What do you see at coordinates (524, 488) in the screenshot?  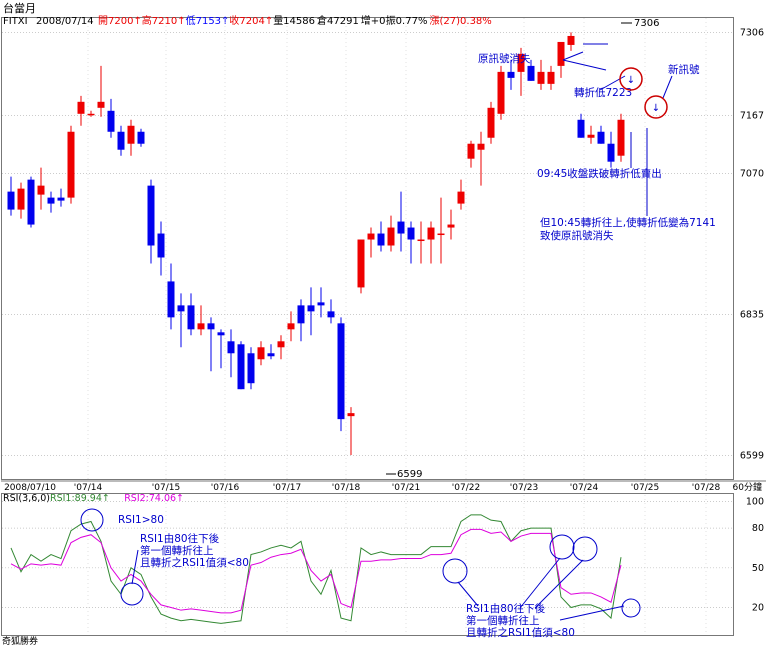 I see `date-tick-label: '07/23` at bounding box center [524, 488].